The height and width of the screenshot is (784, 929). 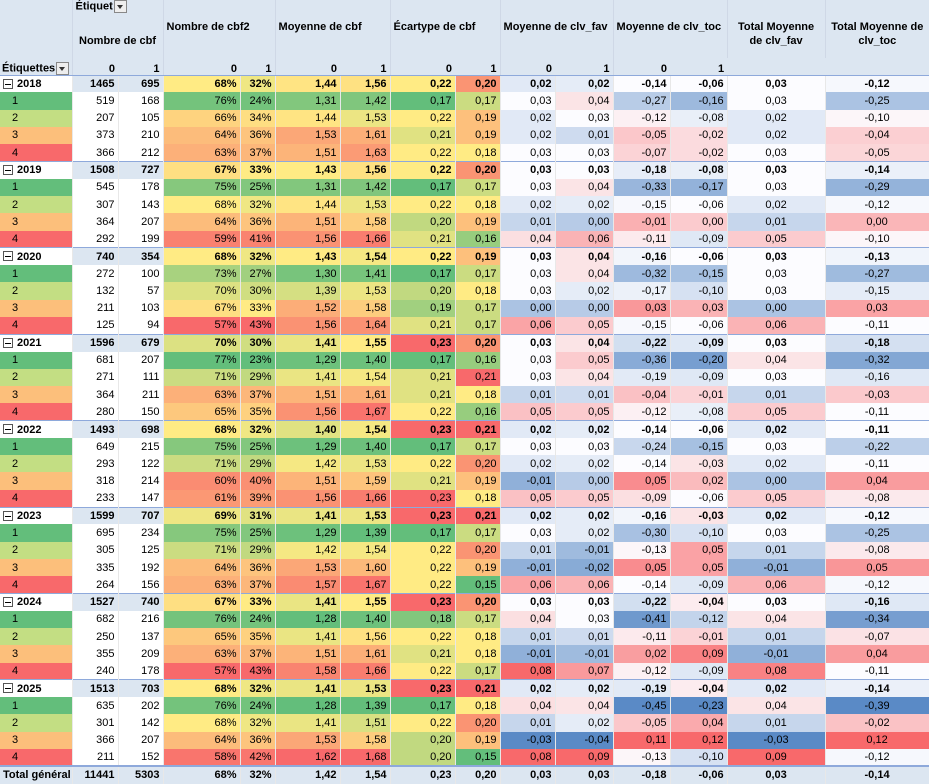 What do you see at coordinates (258, 412) in the screenshot?
I see `cell: 35%` at bounding box center [258, 412].